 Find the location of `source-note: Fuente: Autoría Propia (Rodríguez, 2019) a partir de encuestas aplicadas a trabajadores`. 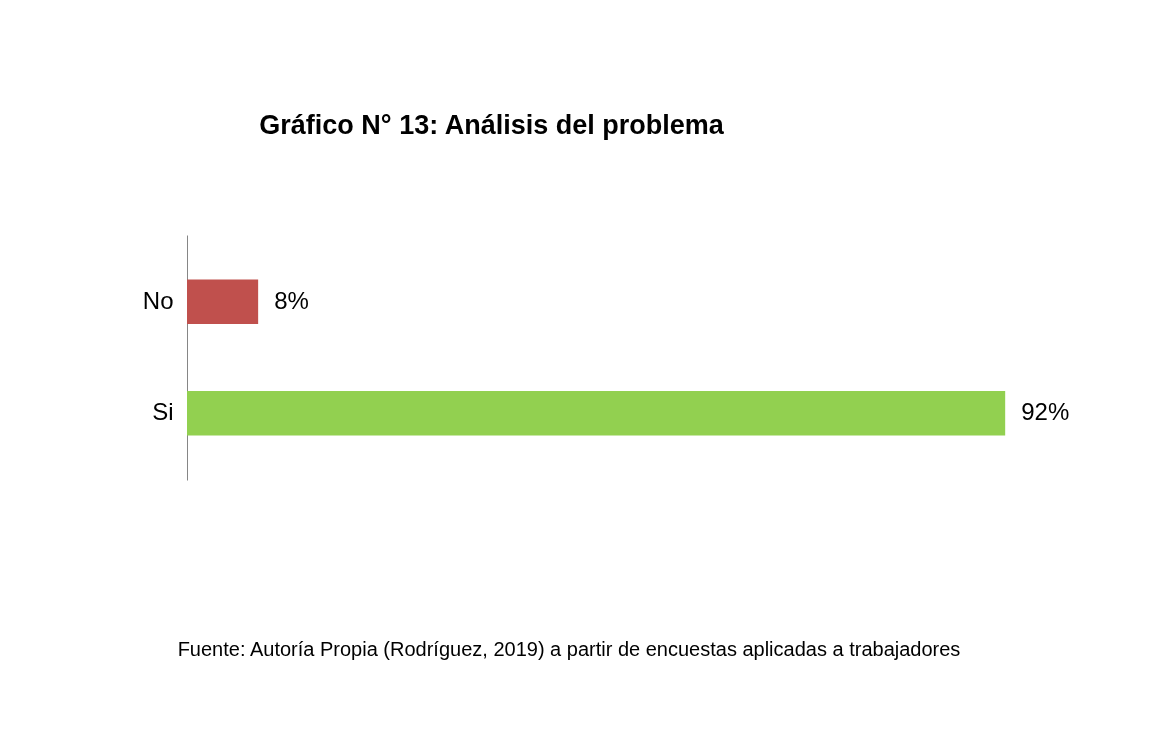

source-note: Fuente: Autoría Propia (Rodríguez, 2019) a partir de encuestas aplicadas a trabajadores is located at coordinates (569, 649).